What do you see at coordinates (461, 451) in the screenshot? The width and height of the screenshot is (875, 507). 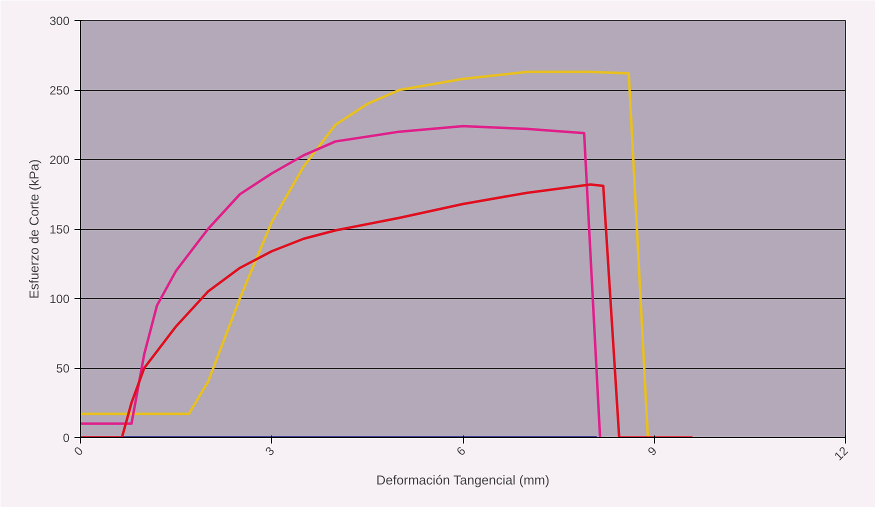 I see `x-tick-label: 6` at bounding box center [461, 451].